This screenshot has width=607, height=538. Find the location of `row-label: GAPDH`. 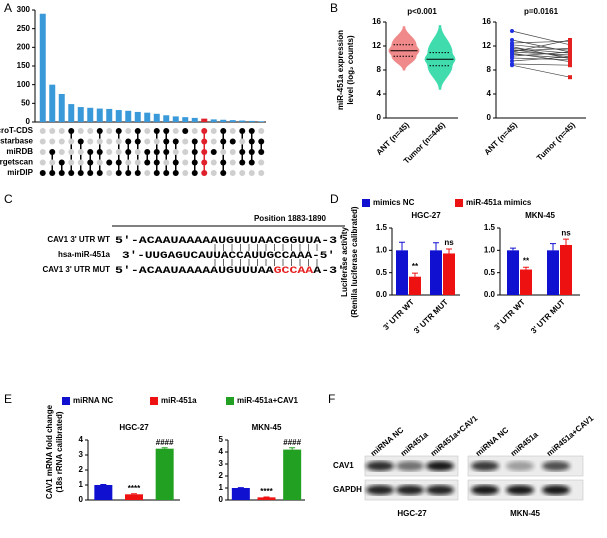

row-label: GAPDH is located at coordinates (347, 489).